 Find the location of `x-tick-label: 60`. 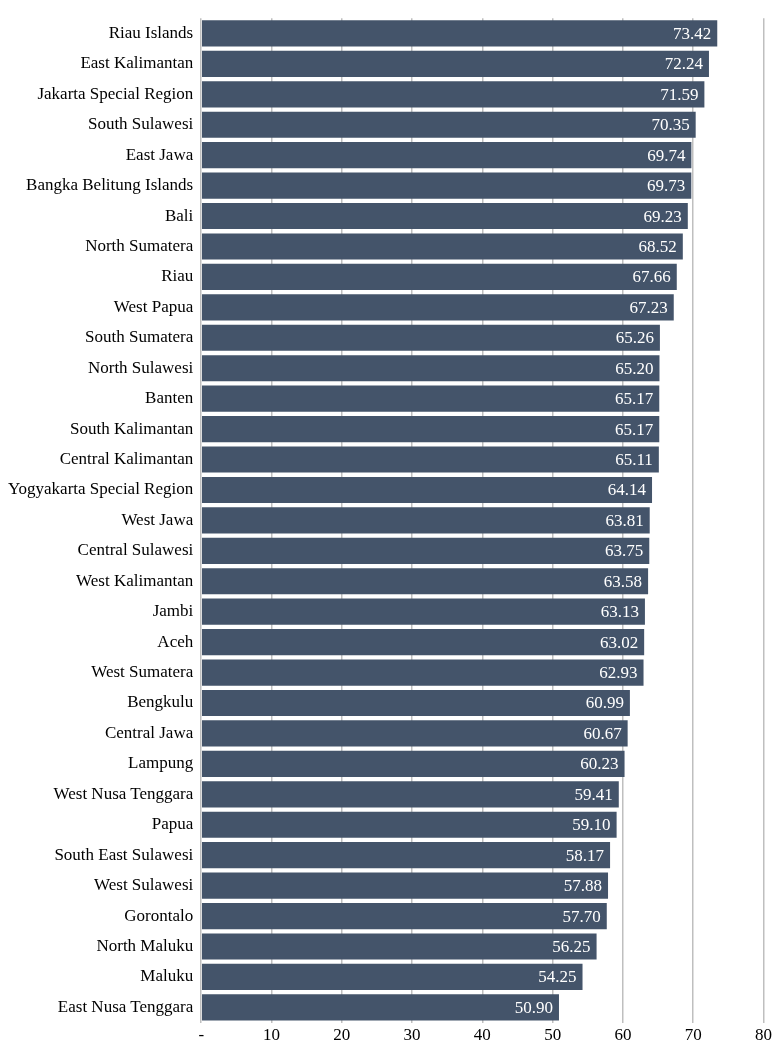

x-tick-label: 60 is located at coordinates (623, 1035).